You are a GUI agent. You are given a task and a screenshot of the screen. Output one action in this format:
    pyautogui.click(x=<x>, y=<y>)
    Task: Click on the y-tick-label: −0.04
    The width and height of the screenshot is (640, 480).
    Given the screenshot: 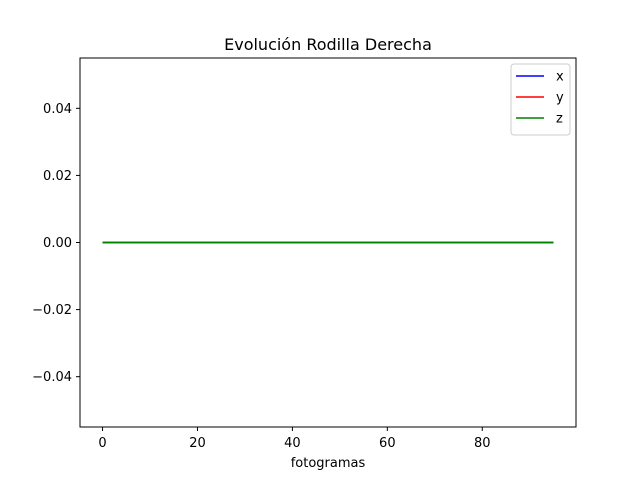 What is the action you would take?
    pyautogui.click(x=52, y=377)
    